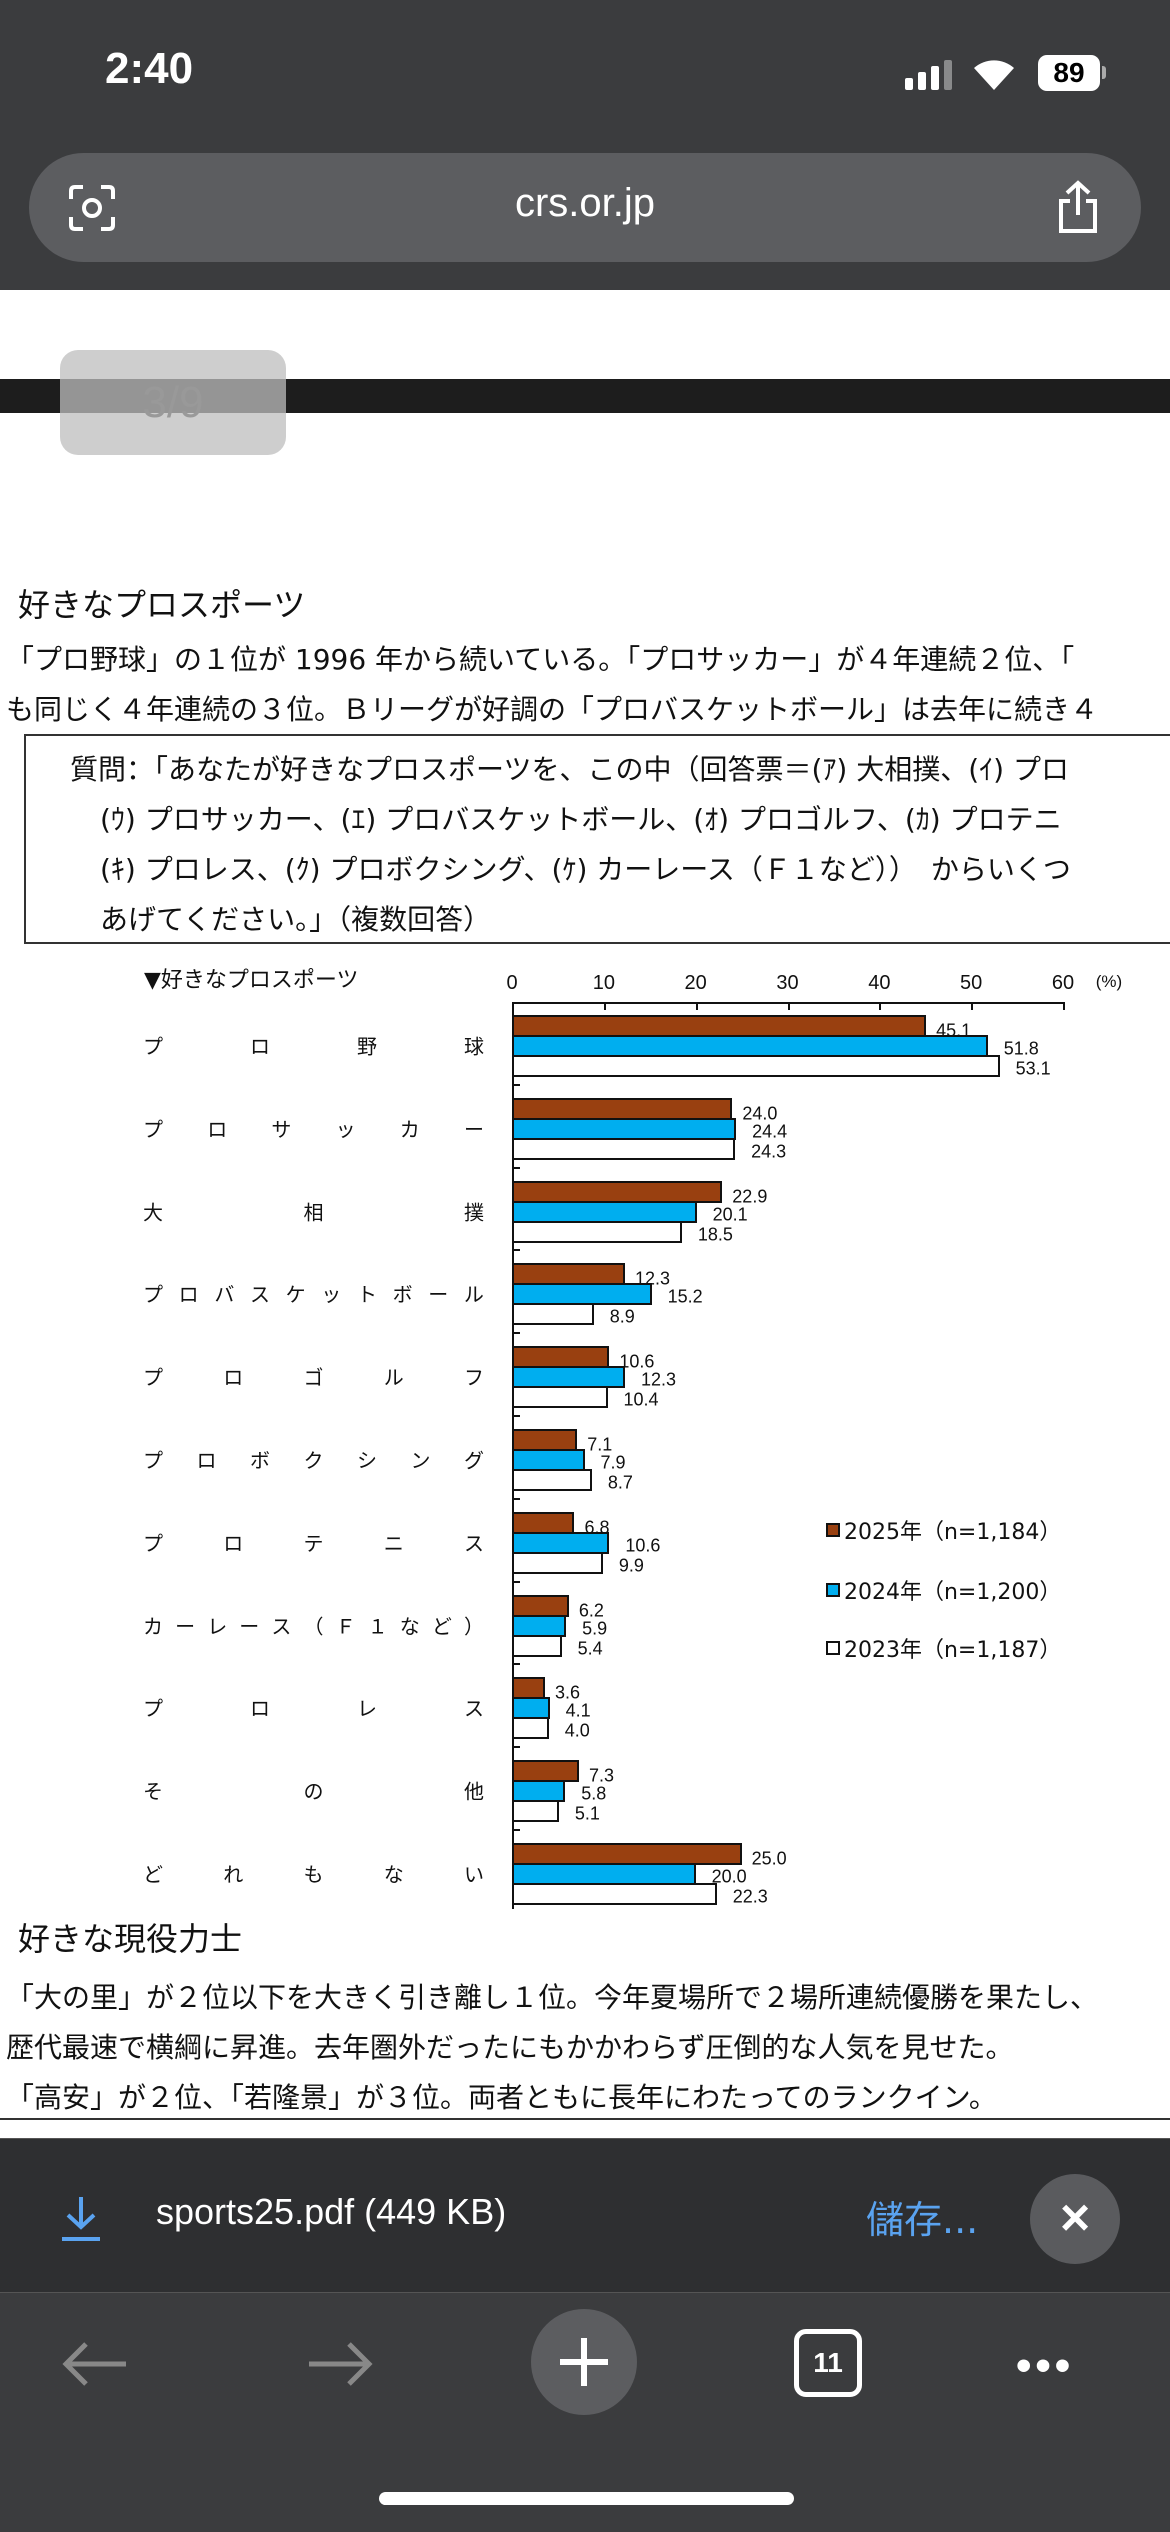 The width and height of the screenshot is (1170, 2532). What do you see at coordinates (928, 75) in the screenshot?
I see `signal-icon` at bounding box center [928, 75].